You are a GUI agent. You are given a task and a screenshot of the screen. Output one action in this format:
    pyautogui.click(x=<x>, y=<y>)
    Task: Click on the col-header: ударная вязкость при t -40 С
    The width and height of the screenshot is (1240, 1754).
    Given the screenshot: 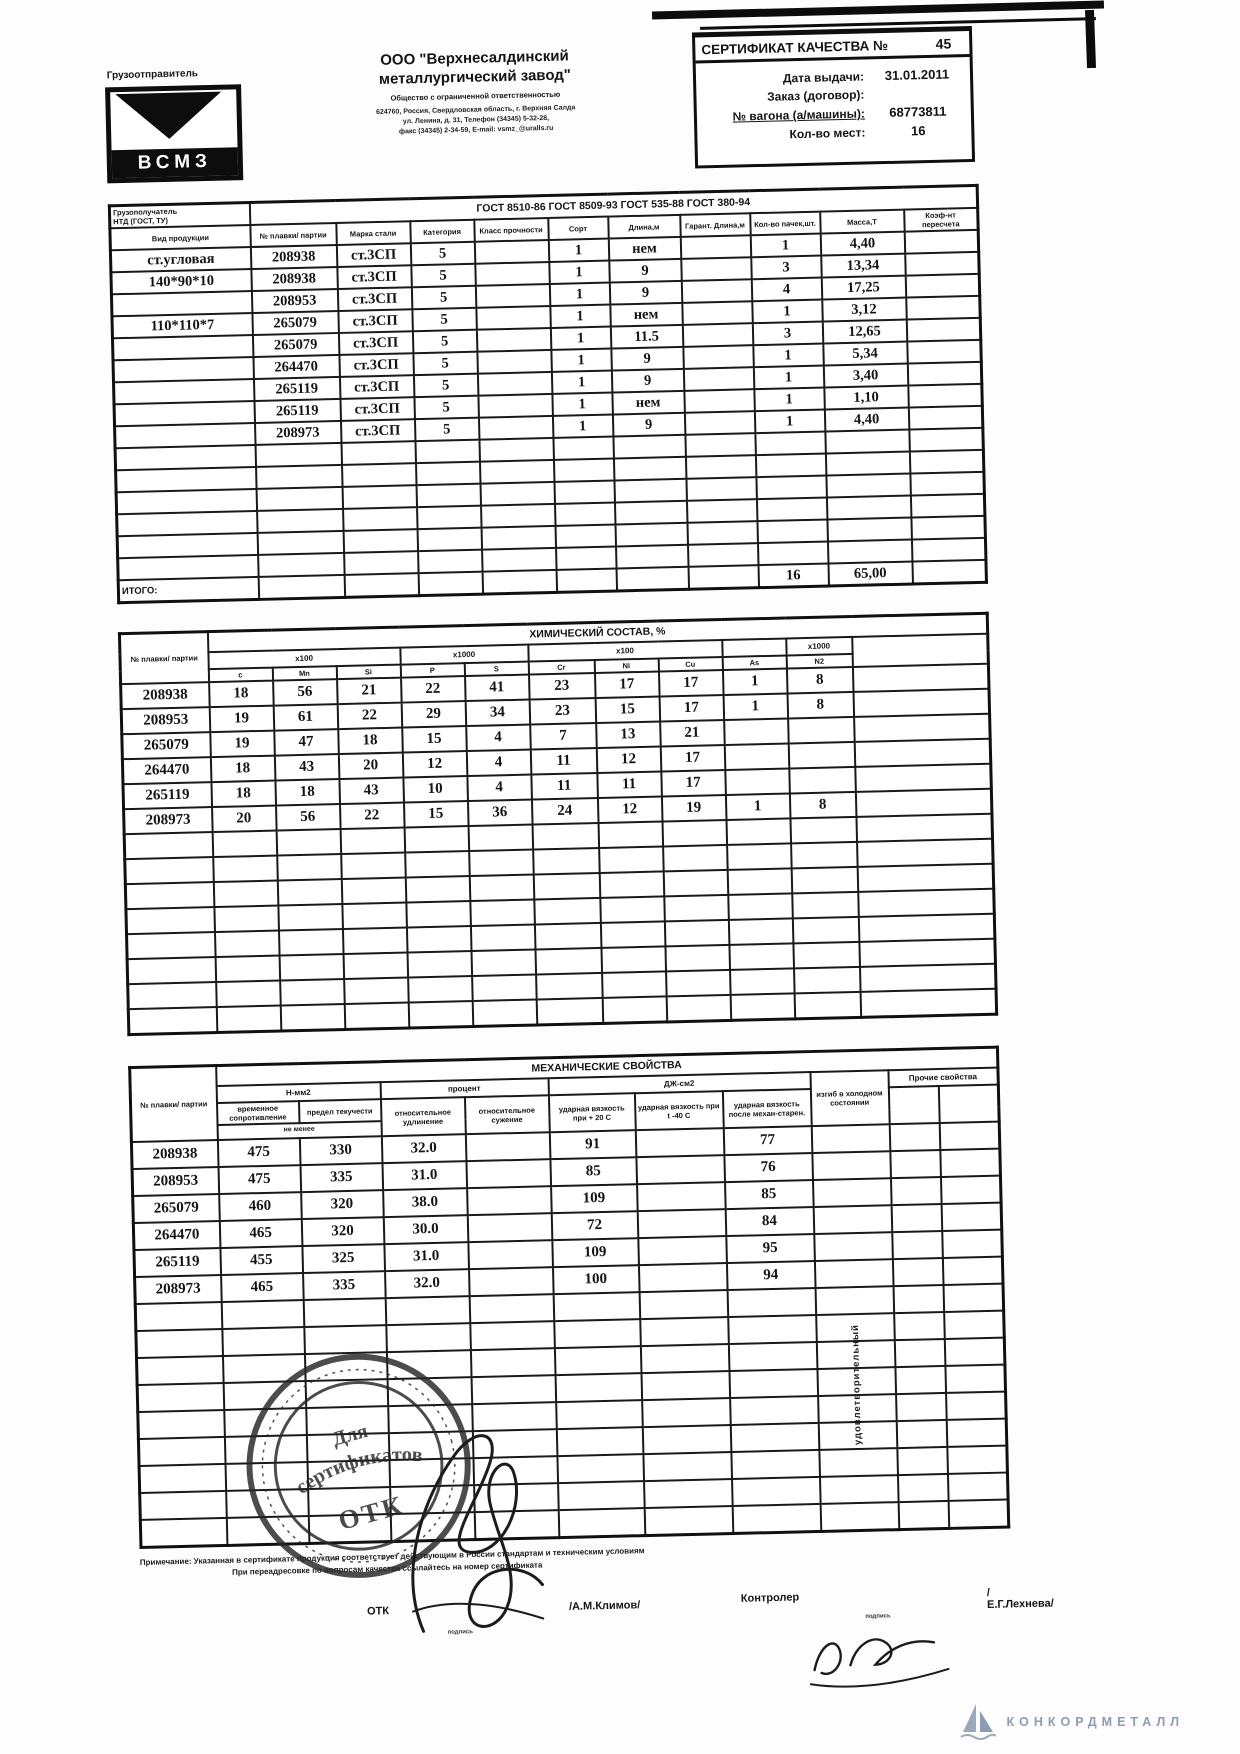 What is the action you would take?
    pyautogui.click(x=679, y=1111)
    